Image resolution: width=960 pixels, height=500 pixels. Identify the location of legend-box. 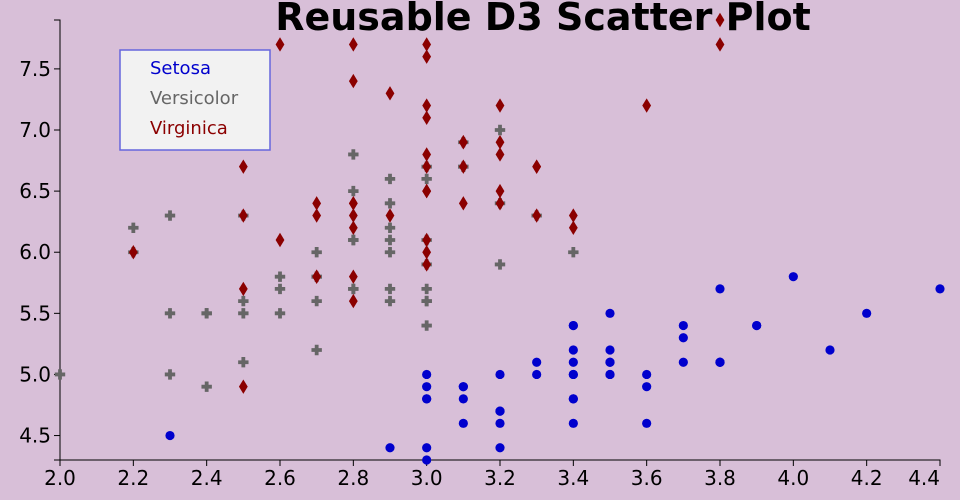
(195, 100).